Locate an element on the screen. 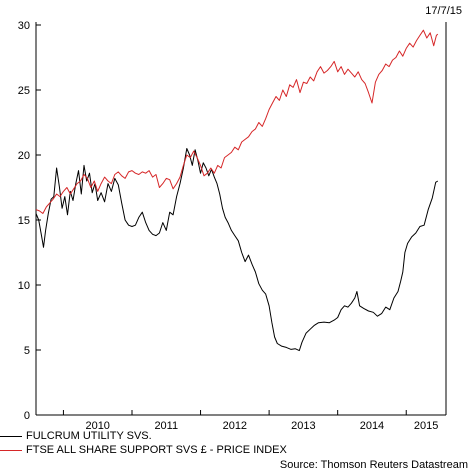  legend-entry-fulcrum: FULCRUM UTILITY SVS. is located at coordinates (143, 436).